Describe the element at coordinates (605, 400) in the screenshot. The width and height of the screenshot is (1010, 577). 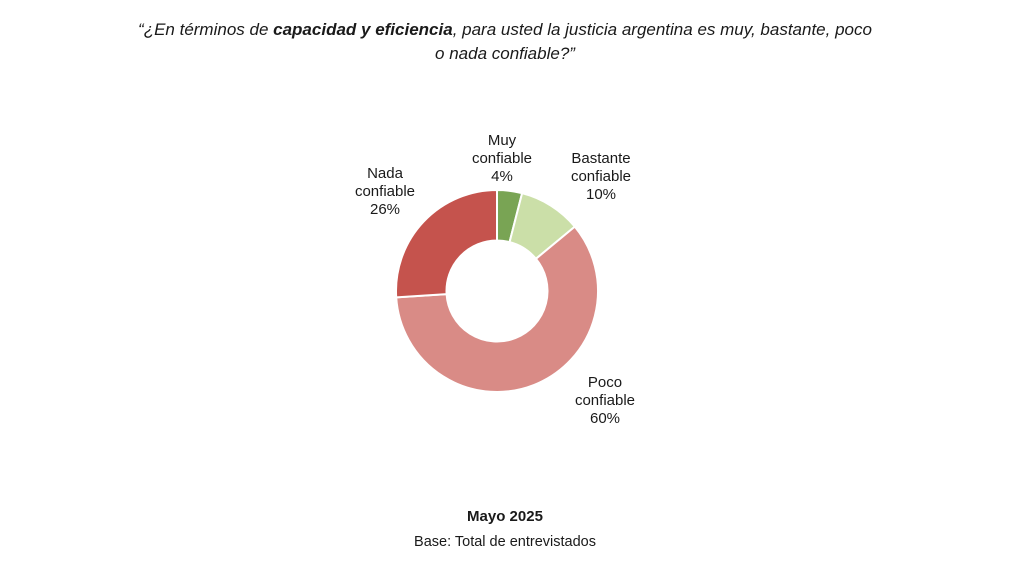
I see `slice-label-poco-confiable: Poco confiable 60%` at that location.